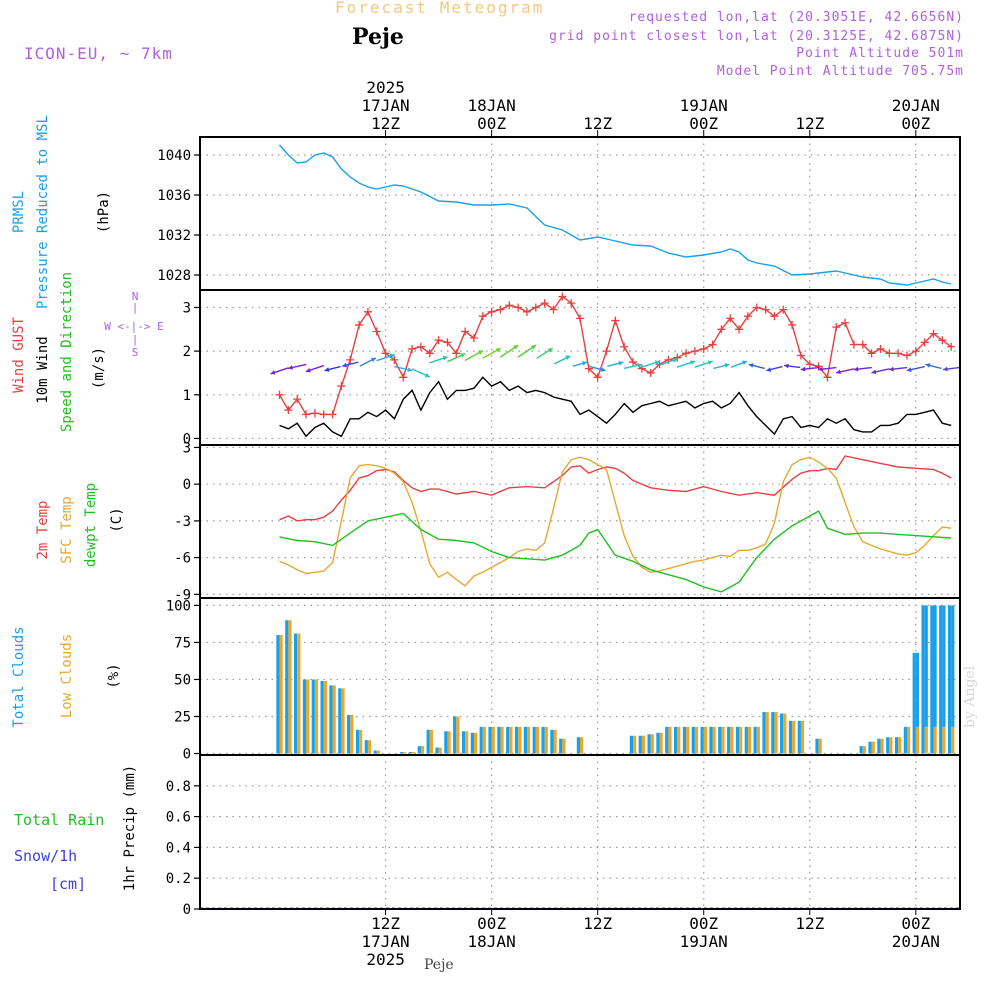 The height and width of the screenshot is (1000, 1000). What do you see at coordinates (67, 676) in the screenshot?
I see `low-clouds-label: Low Clouds` at bounding box center [67, 676].